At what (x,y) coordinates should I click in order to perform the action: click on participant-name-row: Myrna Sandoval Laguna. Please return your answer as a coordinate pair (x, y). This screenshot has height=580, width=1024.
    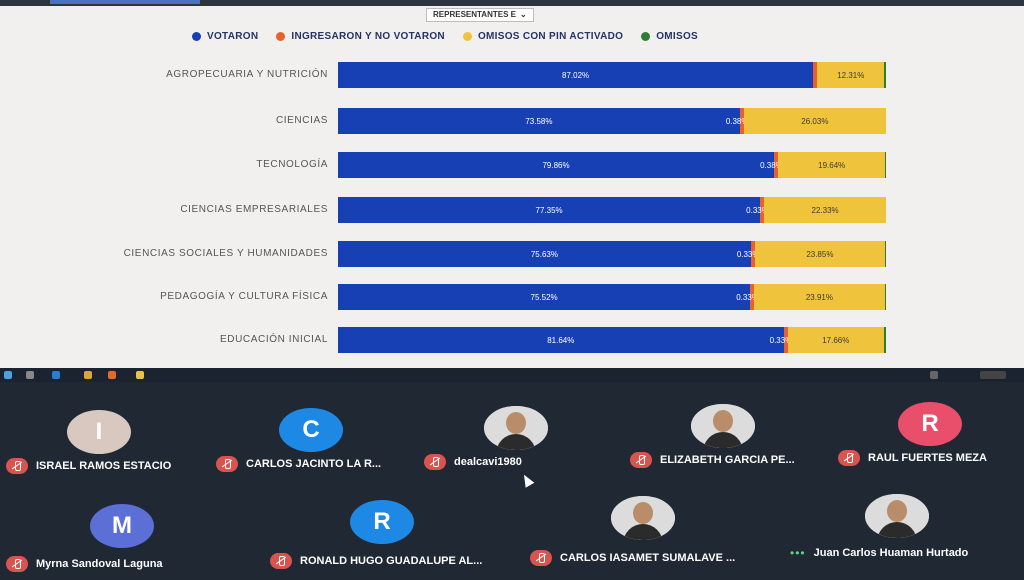
    Looking at the image, I should click on (84, 564).